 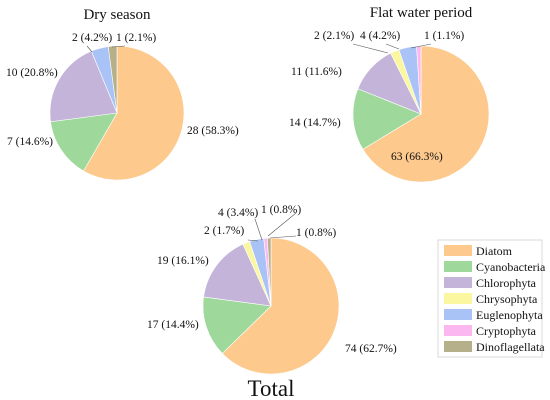 What do you see at coordinates (283, 237) in the screenshot?
I see `leader-line-total-dinoflagellata` at bounding box center [283, 237].